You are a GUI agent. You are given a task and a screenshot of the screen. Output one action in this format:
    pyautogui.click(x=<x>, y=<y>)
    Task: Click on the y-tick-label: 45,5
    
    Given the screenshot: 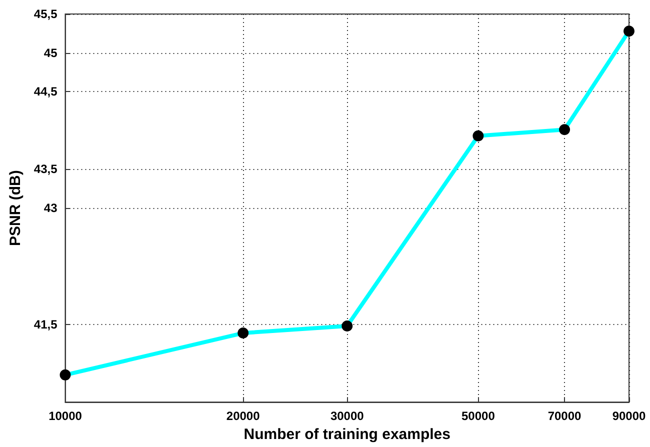 What is the action you would take?
    pyautogui.click(x=46, y=14)
    